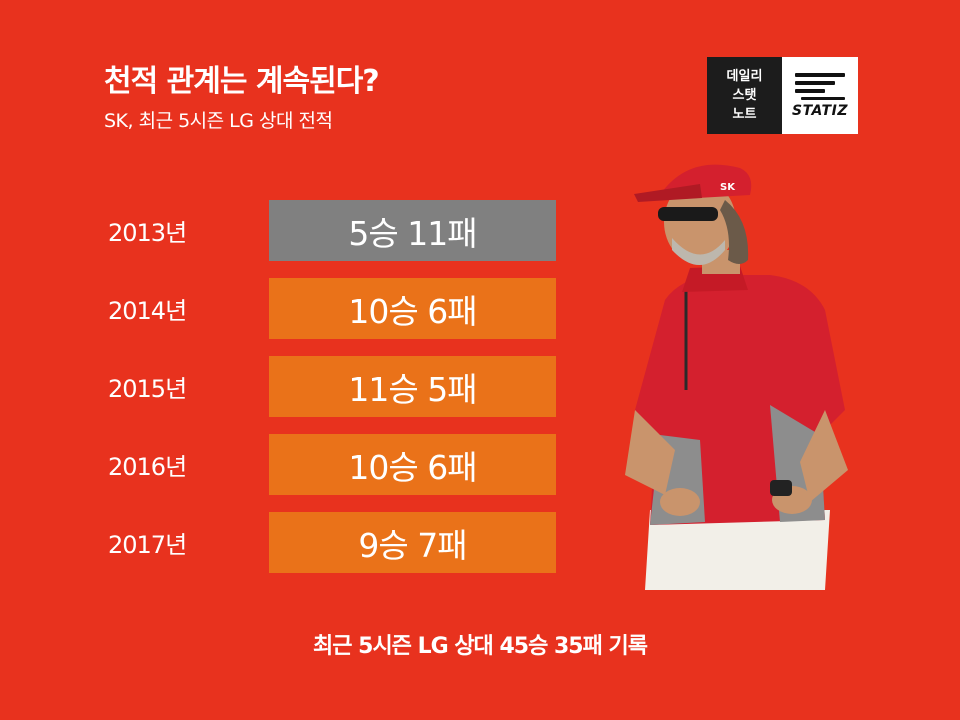 The width and height of the screenshot is (960, 720). What do you see at coordinates (744, 114) in the screenshot?
I see `logo-line-3: 노트` at bounding box center [744, 114].